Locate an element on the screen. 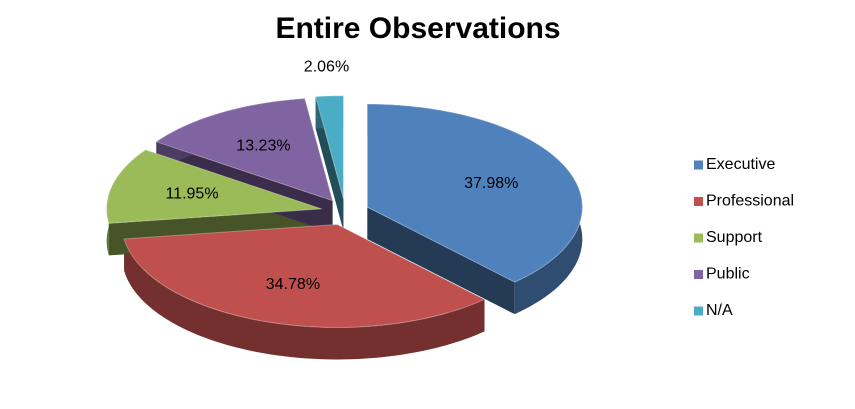 Image resolution: width=855 pixels, height=409 pixels. slice-side is located at coordinates (304, 299).